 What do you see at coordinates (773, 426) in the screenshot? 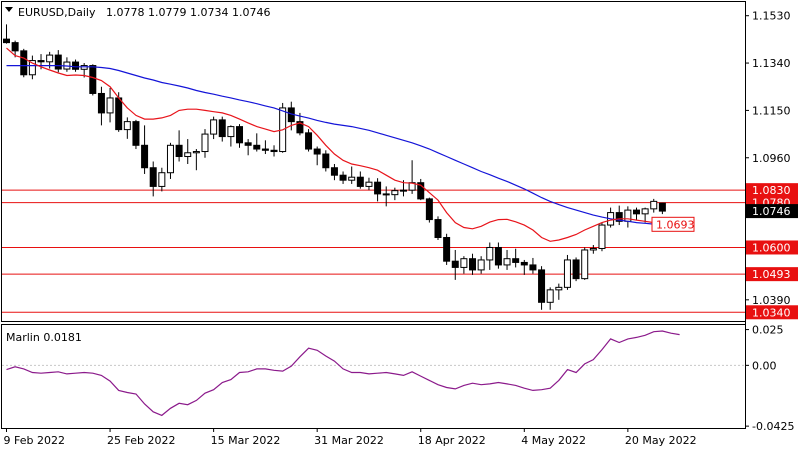
I see `indicator-tick-label: -0.0425` at bounding box center [773, 426].